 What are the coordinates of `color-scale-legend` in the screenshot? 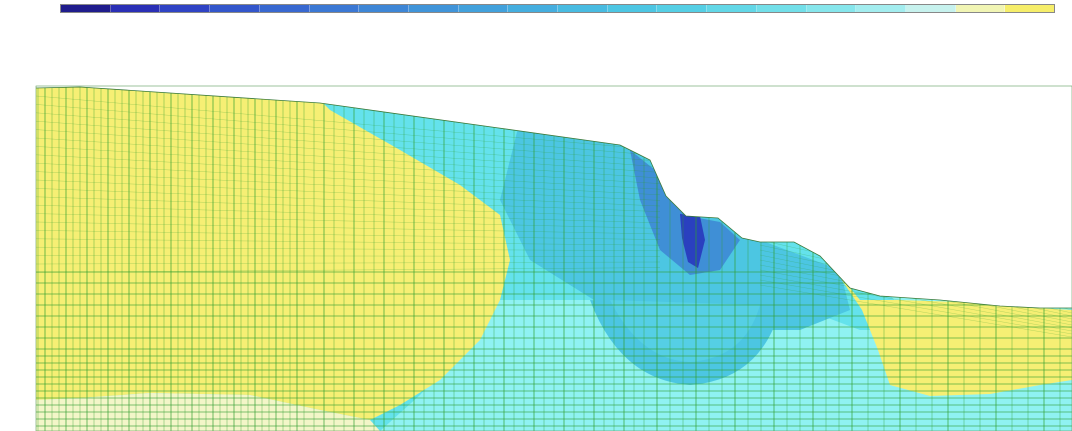 It's located at (557, 8).